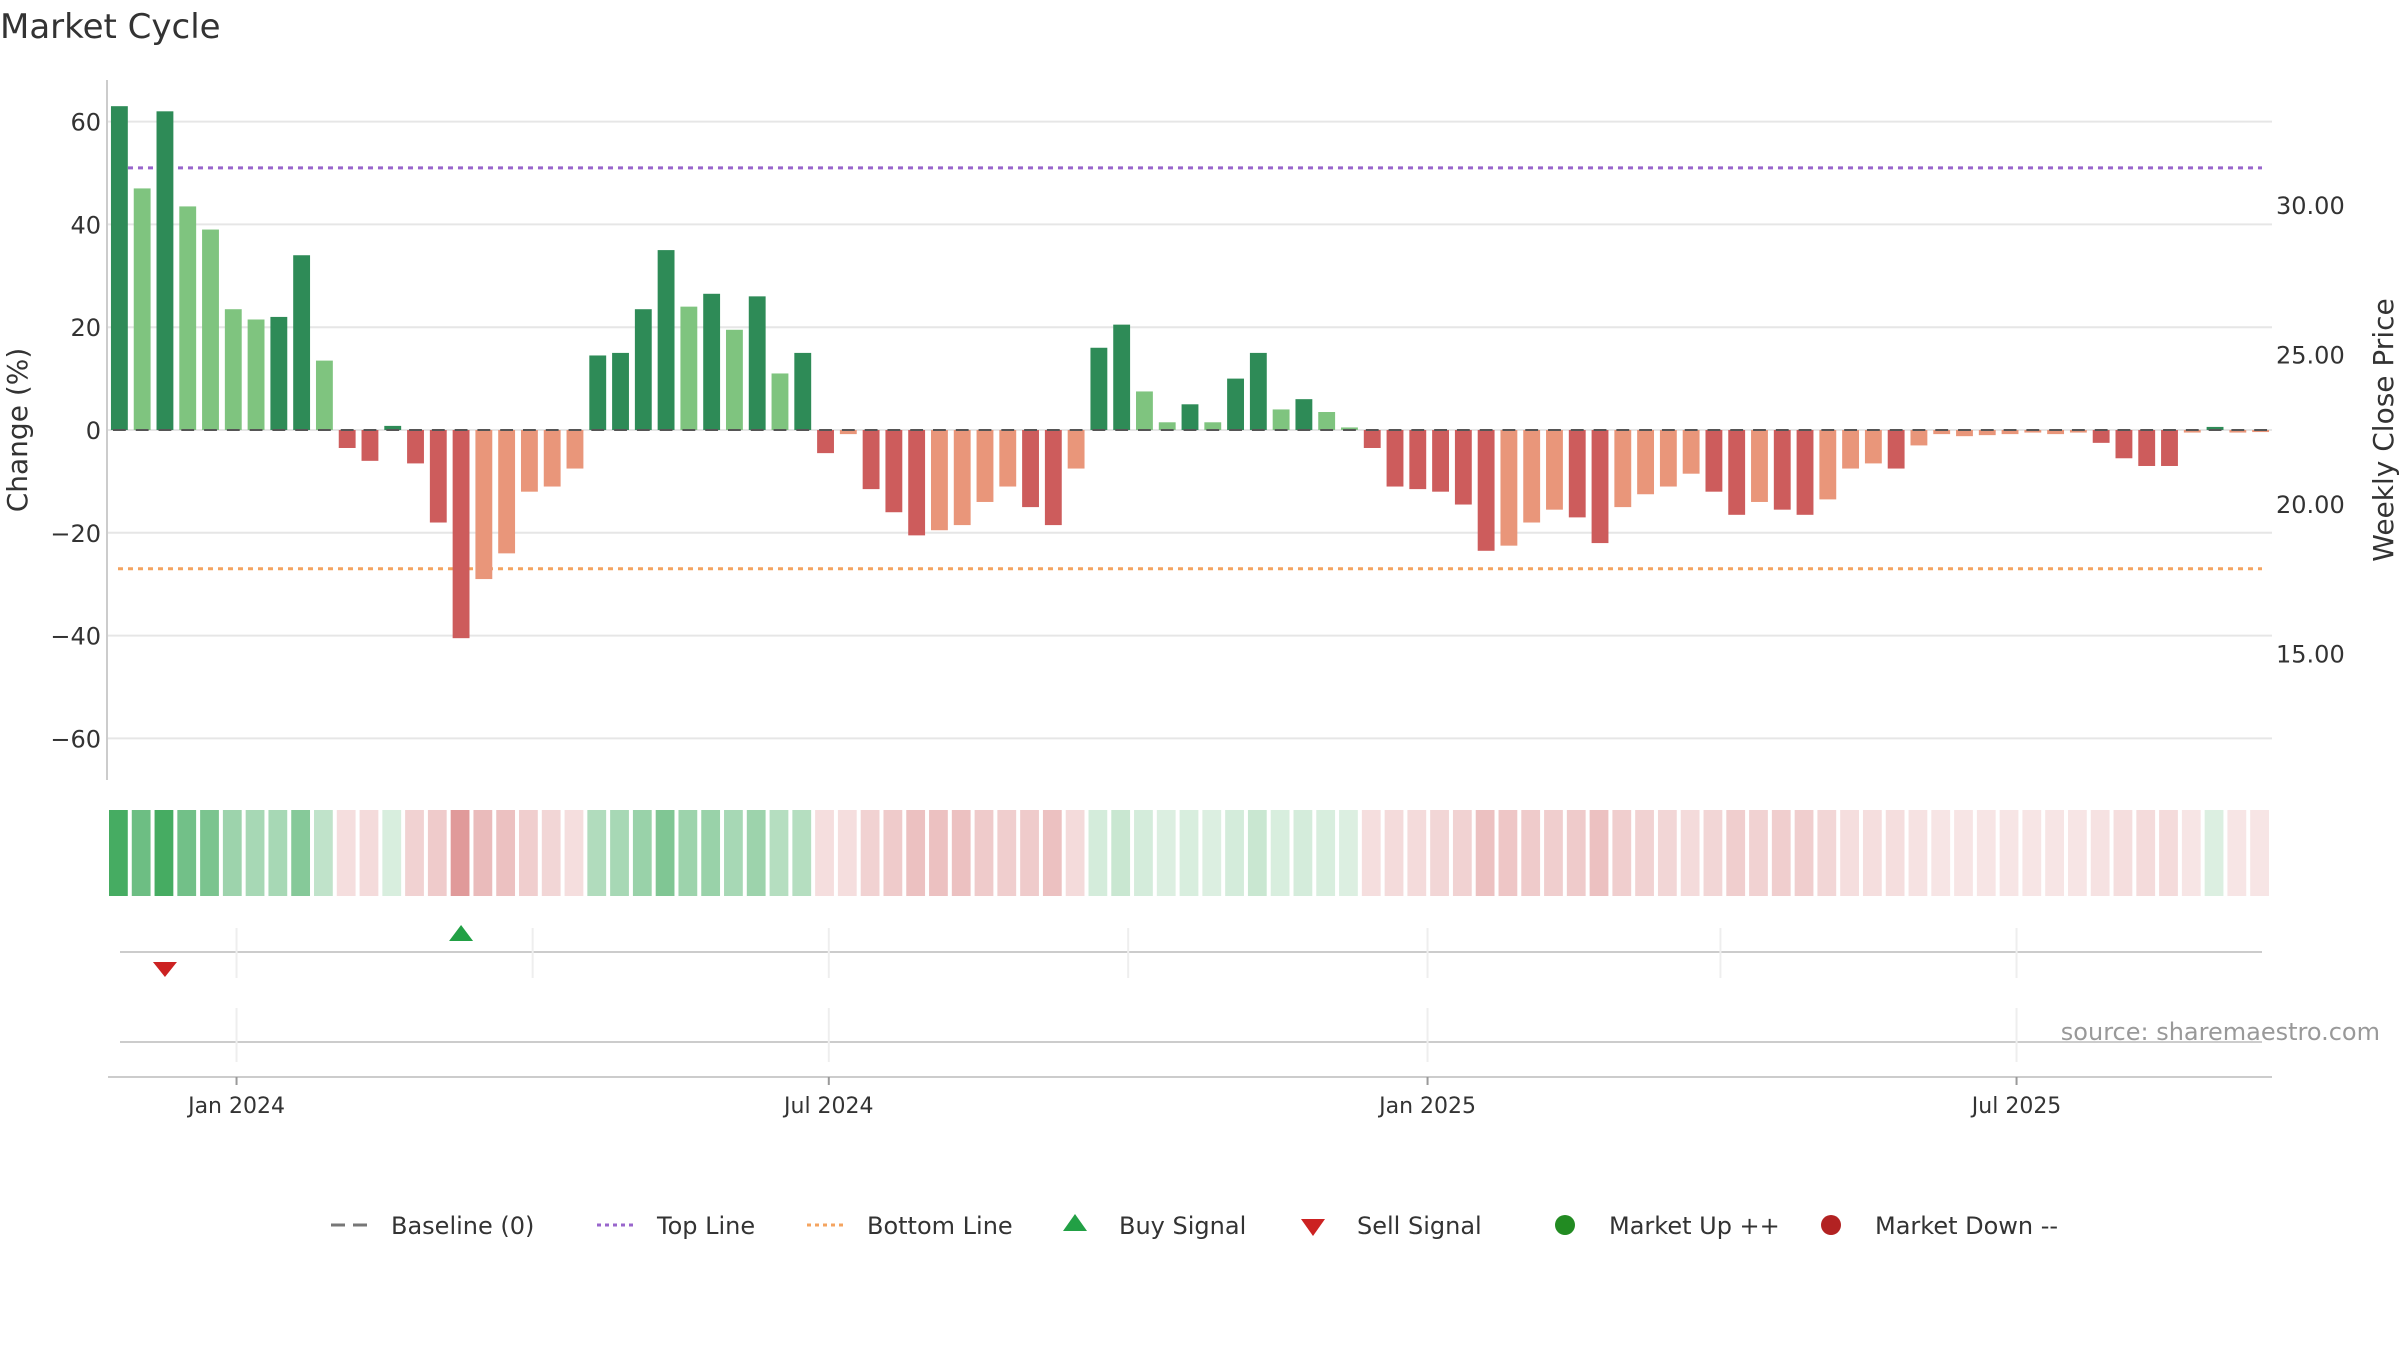 The image size is (2400, 1350). What do you see at coordinates (1419, 1226) in the screenshot?
I see `legend-label: Sell Signal` at bounding box center [1419, 1226].